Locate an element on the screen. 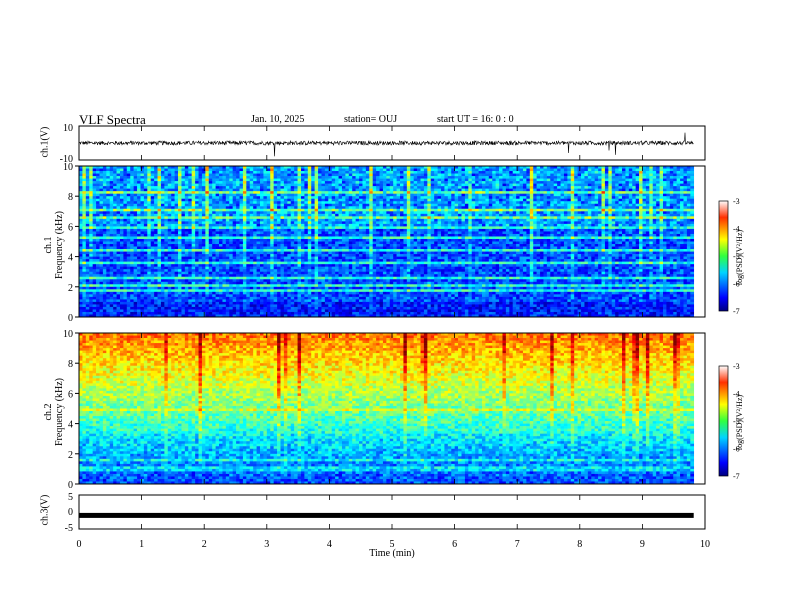 The height and width of the screenshot is (612, 792). ch1-ytick-top: 10 is located at coordinates (68, 128).